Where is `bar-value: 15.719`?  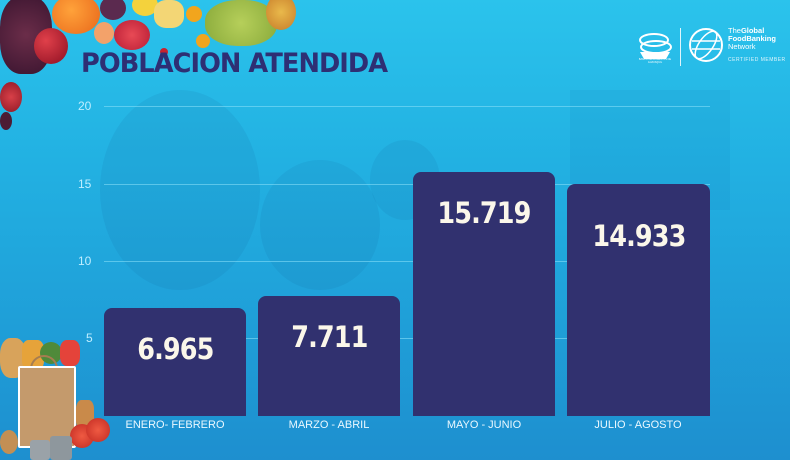 bar-value: 15.719 is located at coordinates (484, 213).